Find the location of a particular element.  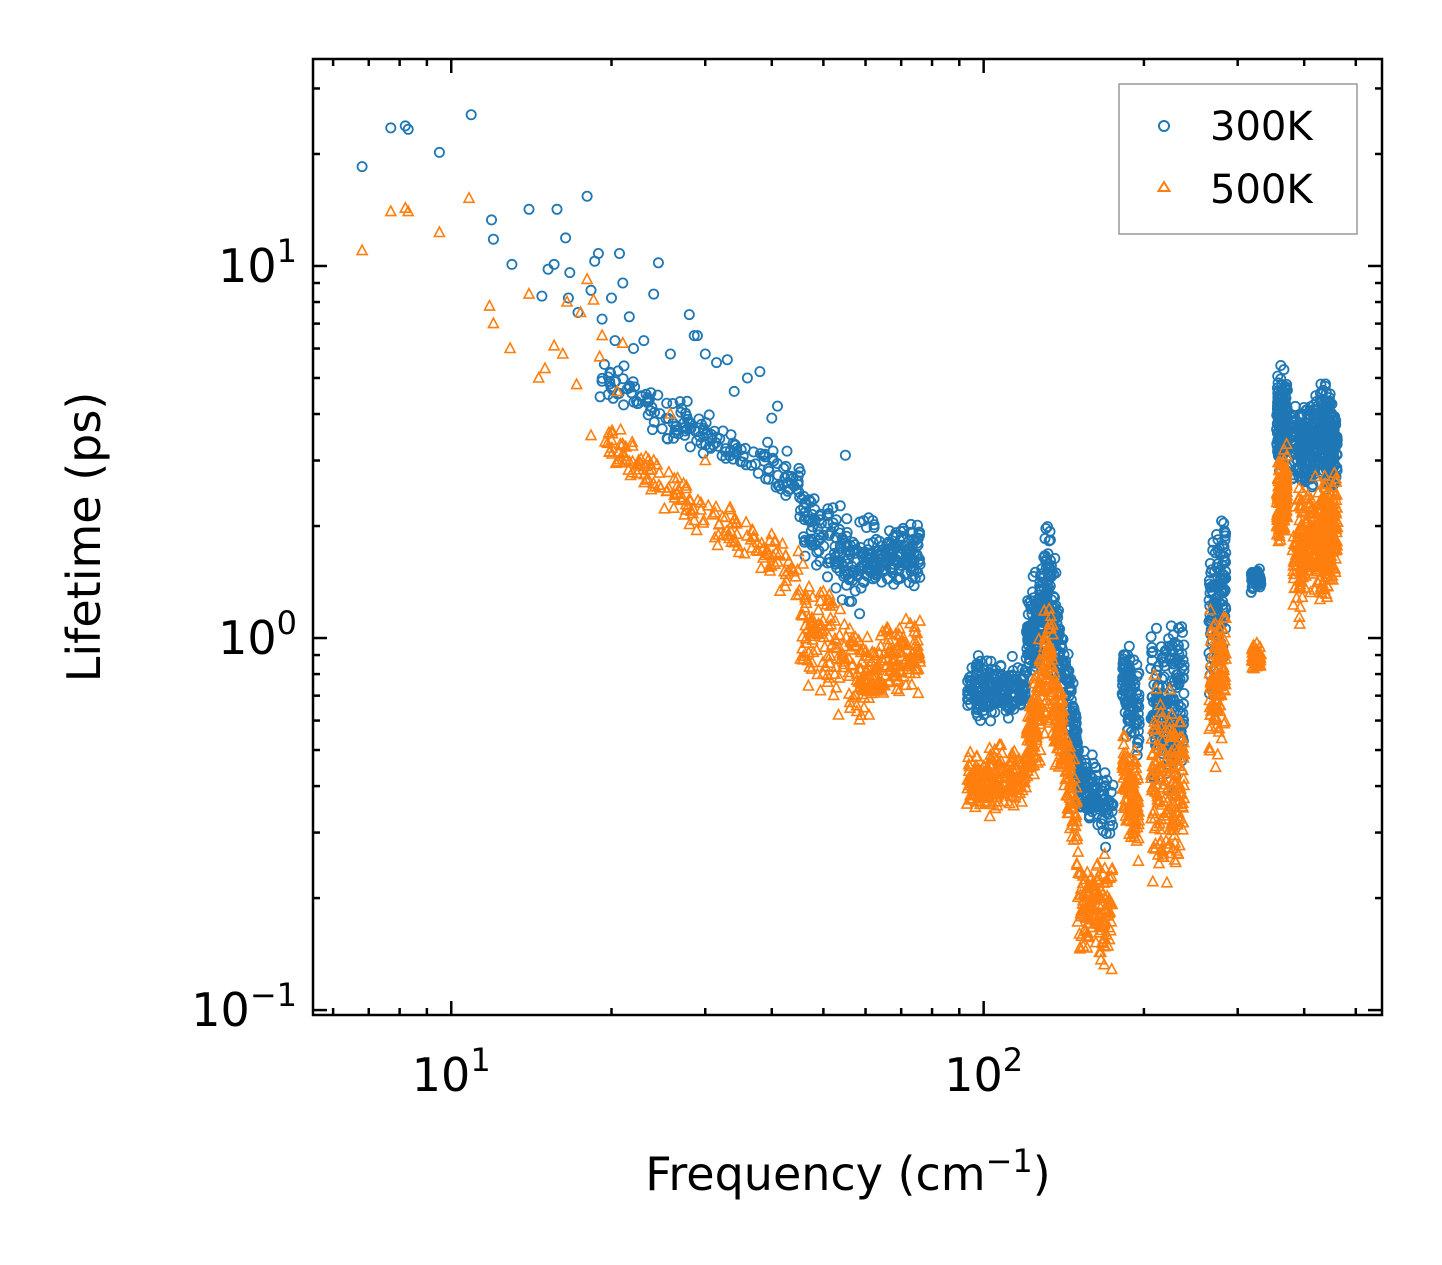

legend-marker-300k is located at coordinates (1164, 126).